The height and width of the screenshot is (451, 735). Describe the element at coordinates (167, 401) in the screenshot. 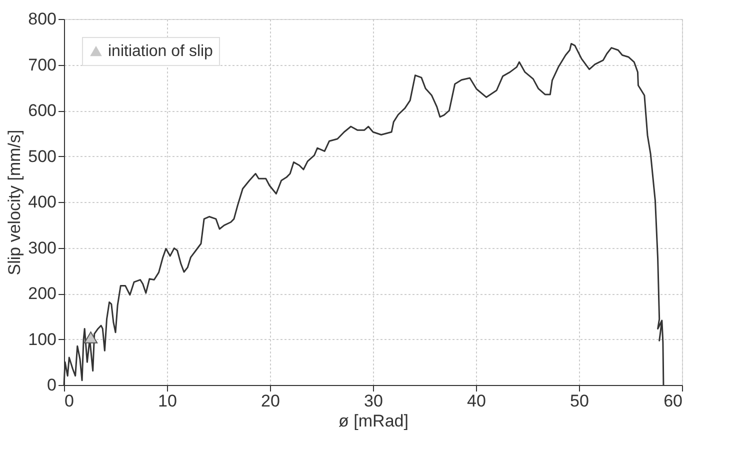

I see `x-tick-label: 10` at that location.